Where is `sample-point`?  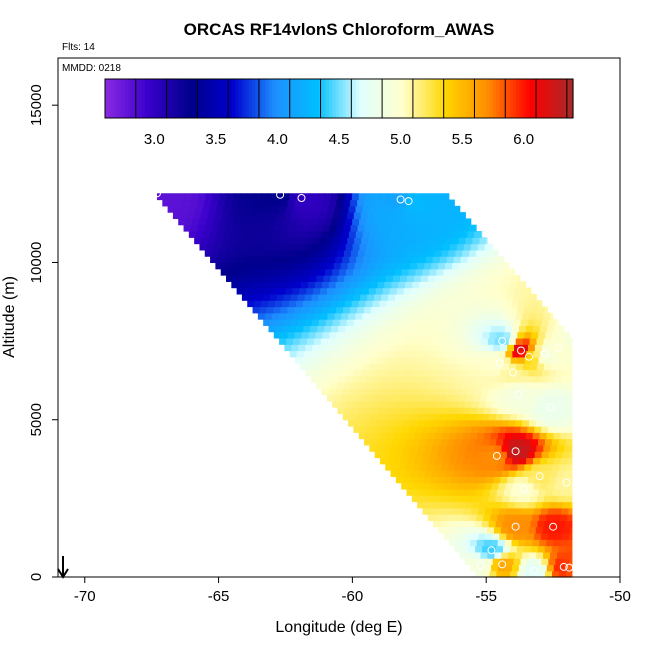
sample-point is located at coordinates (539, 476).